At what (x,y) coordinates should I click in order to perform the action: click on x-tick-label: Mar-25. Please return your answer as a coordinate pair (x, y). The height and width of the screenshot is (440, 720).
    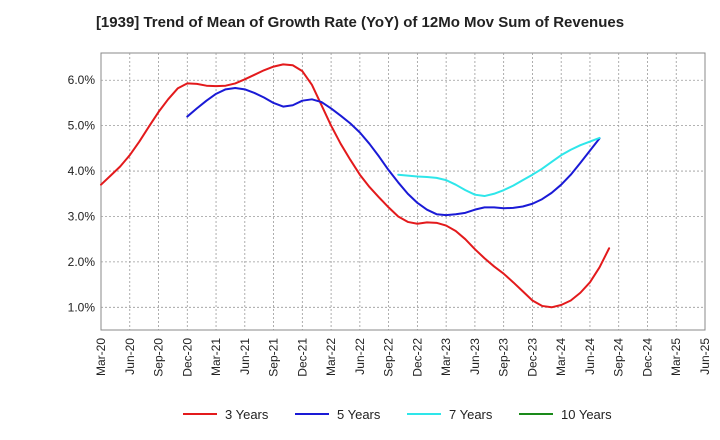
    Looking at the image, I should click on (676, 357).